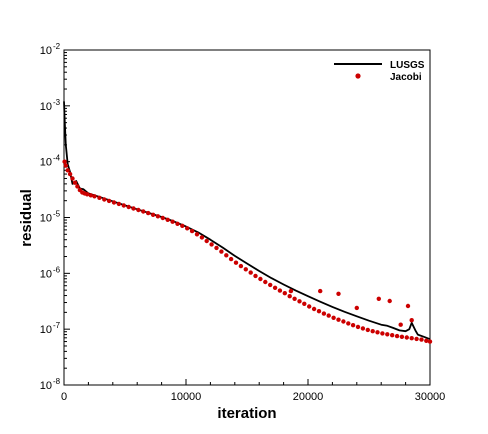 This screenshot has height=434, width=488. Describe the element at coordinates (253, 391) in the screenshot. I see `x-axis: 0 10000 20000 30000` at that location.